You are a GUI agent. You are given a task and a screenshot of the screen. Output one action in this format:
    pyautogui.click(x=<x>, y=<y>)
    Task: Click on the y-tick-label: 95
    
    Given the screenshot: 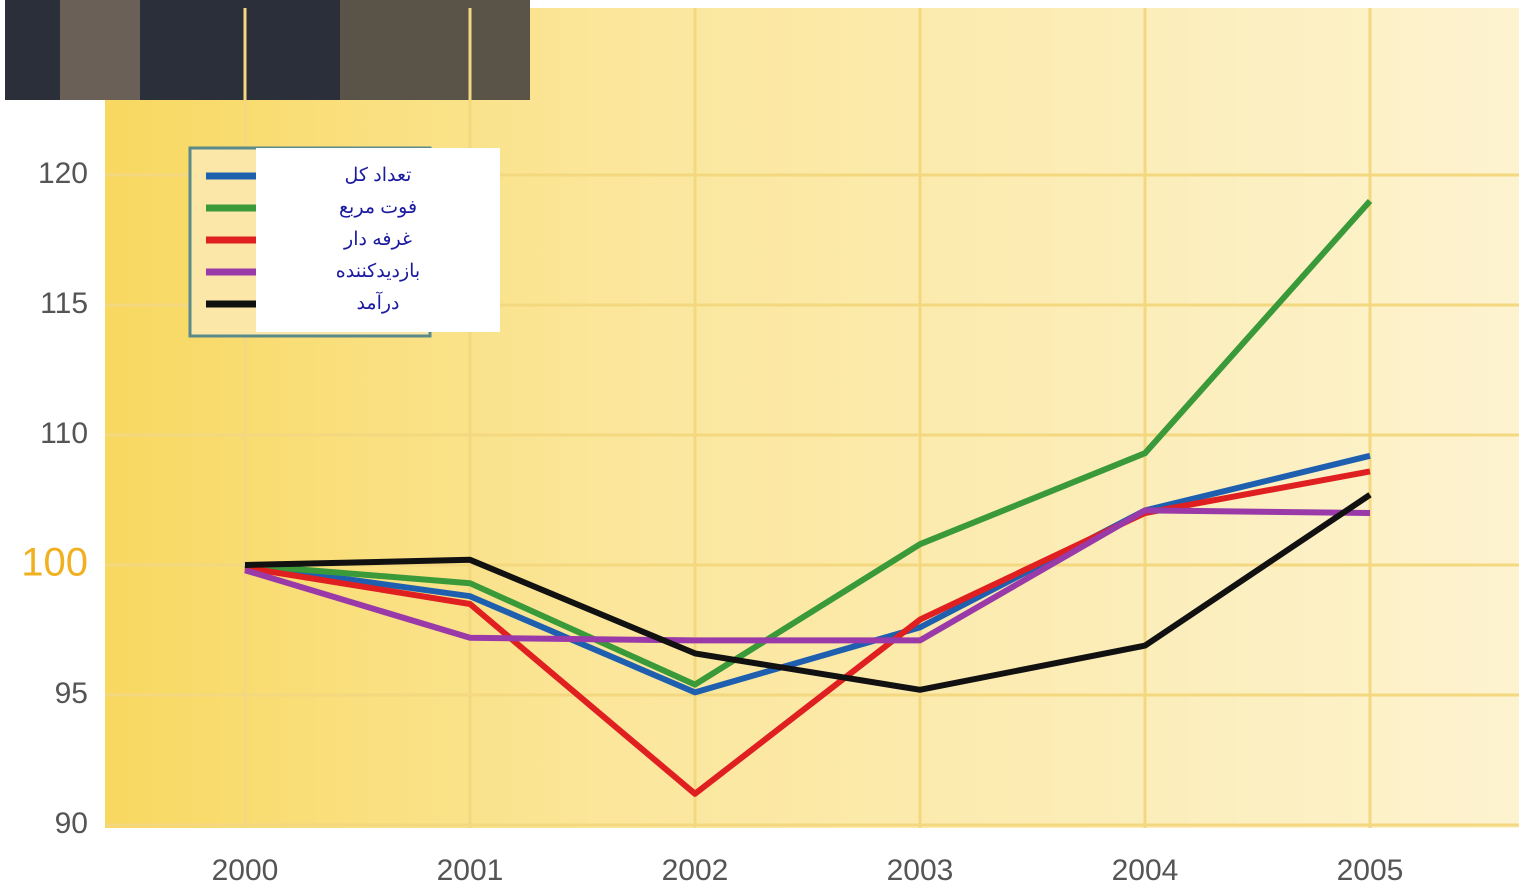 What is the action you would take?
    pyautogui.click(x=71, y=693)
    